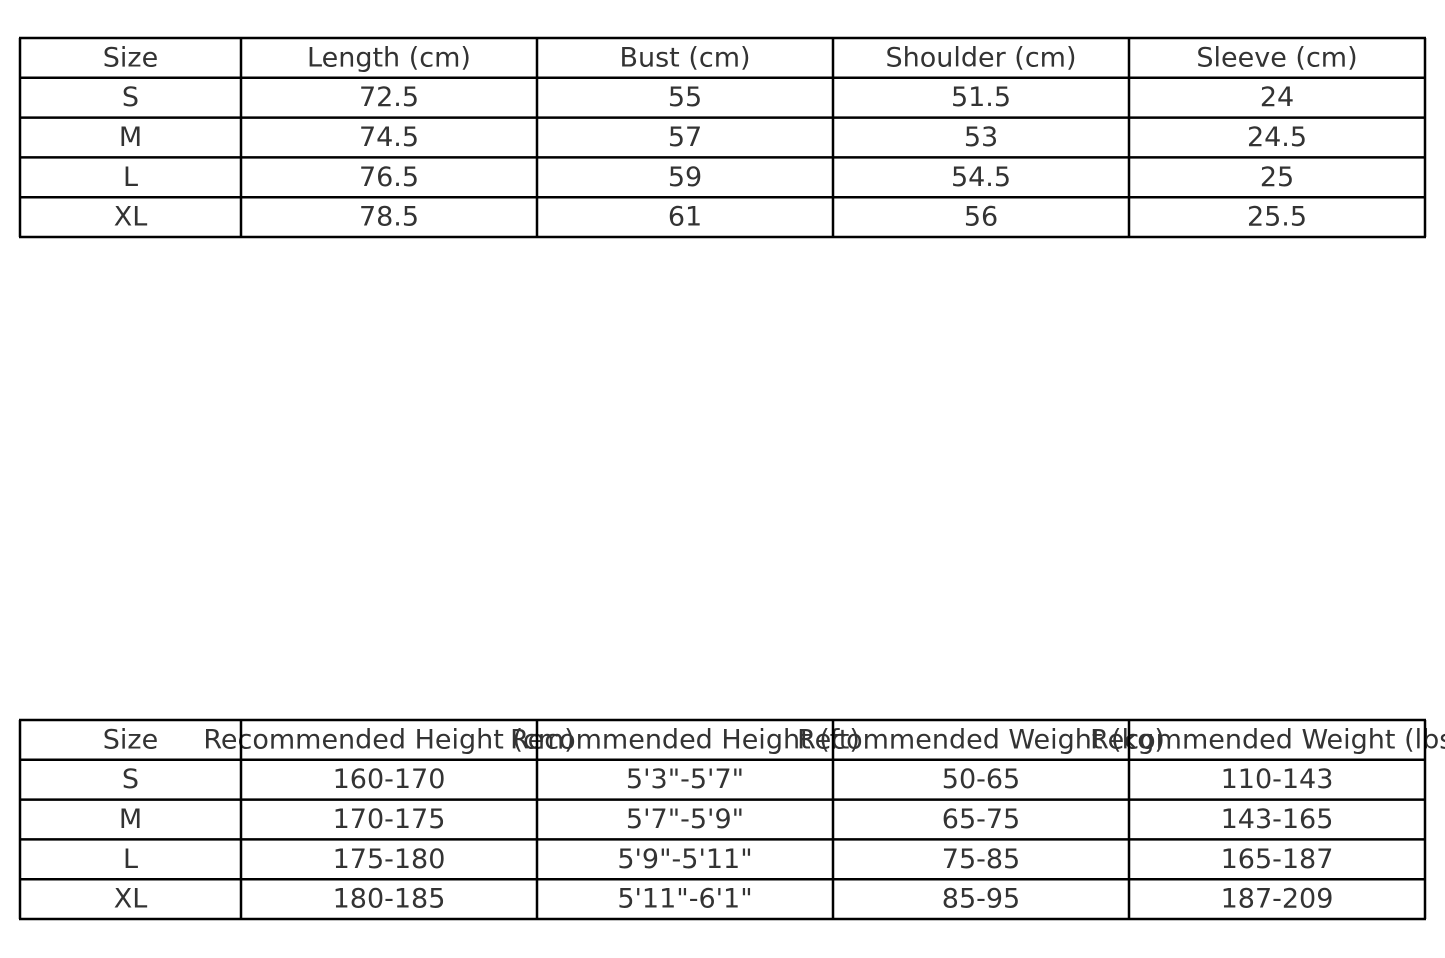 The image size is (1445, 958). What do you see at coordinates (981, 177) in the screenshot?
I see `table-cell: 54.5` at bounding box center [981, 177].